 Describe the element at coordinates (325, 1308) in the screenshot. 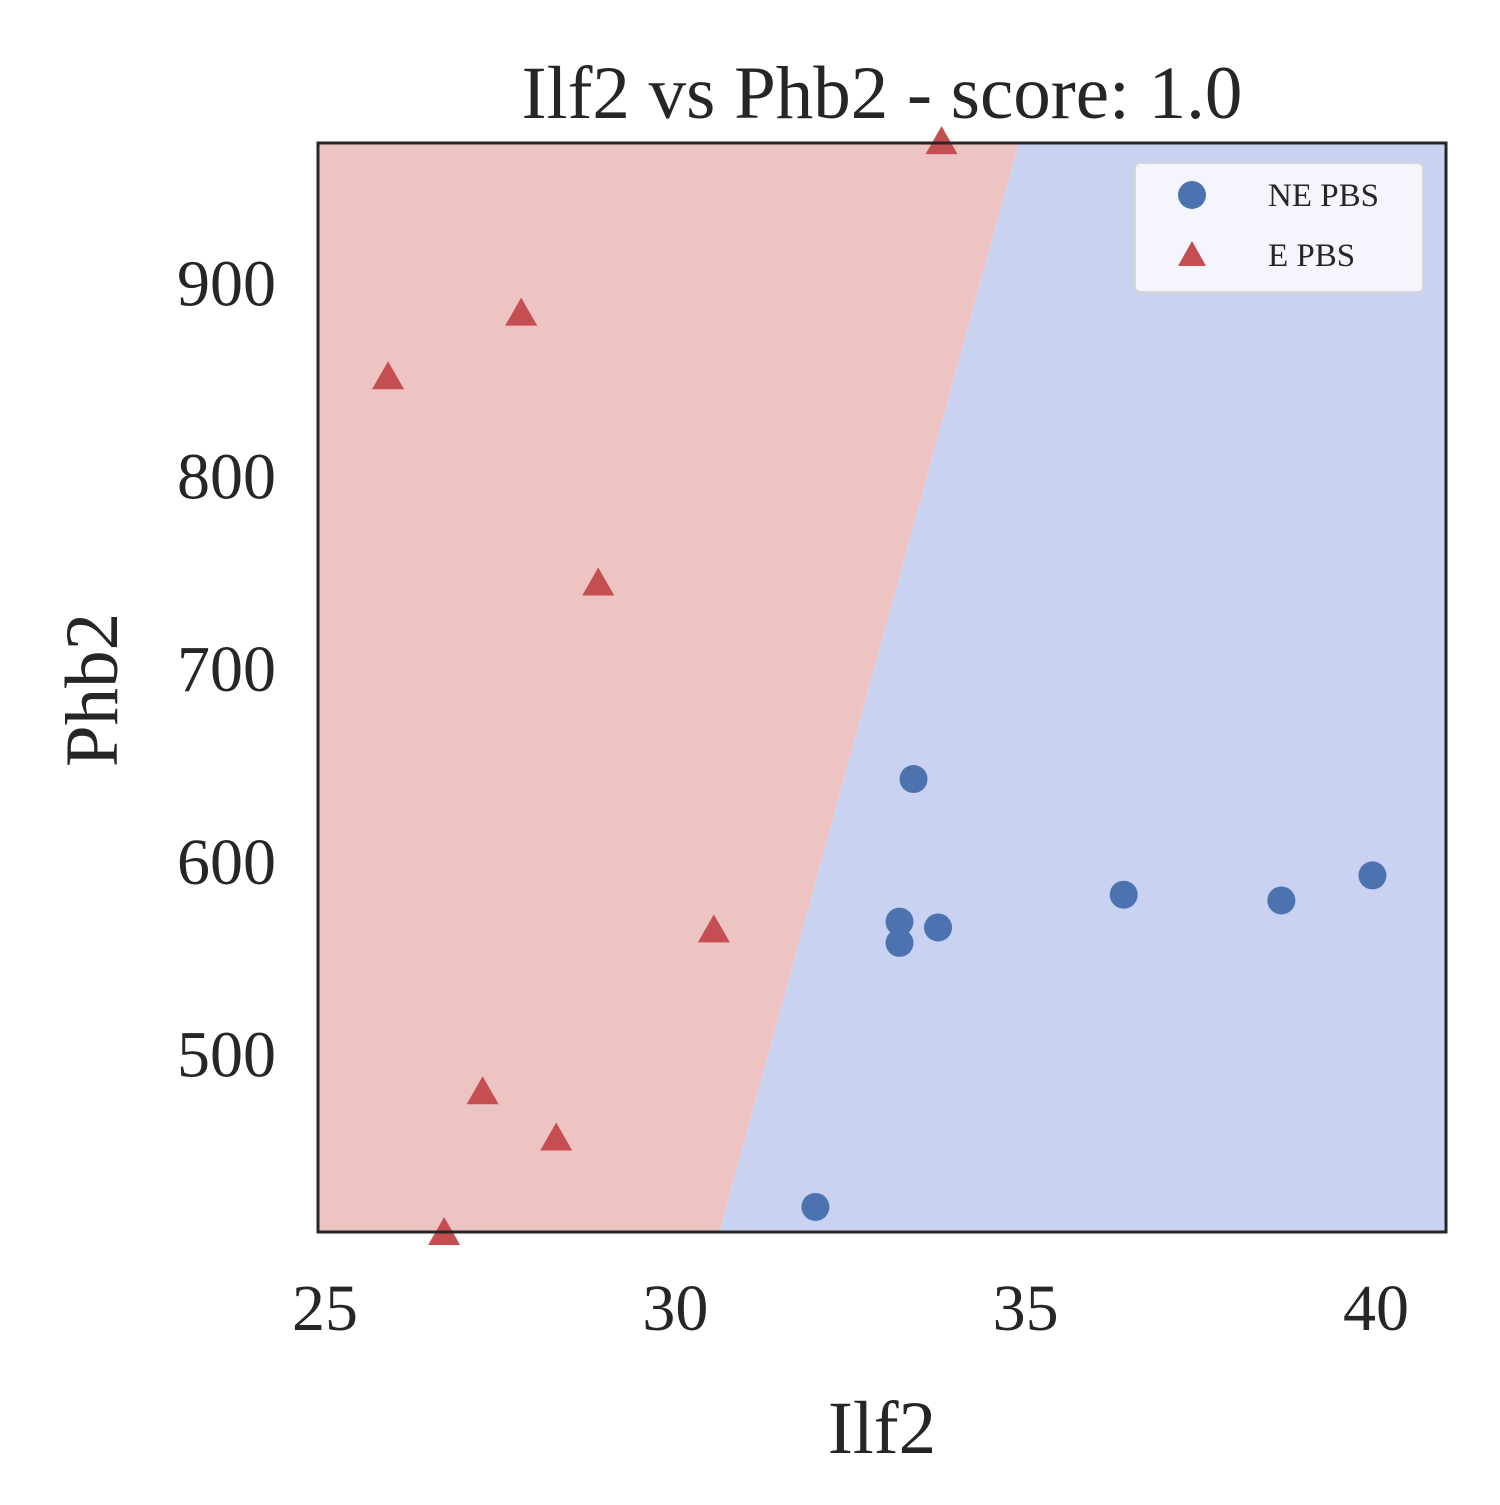

I see `x-tick-label-25: 25` at that location.